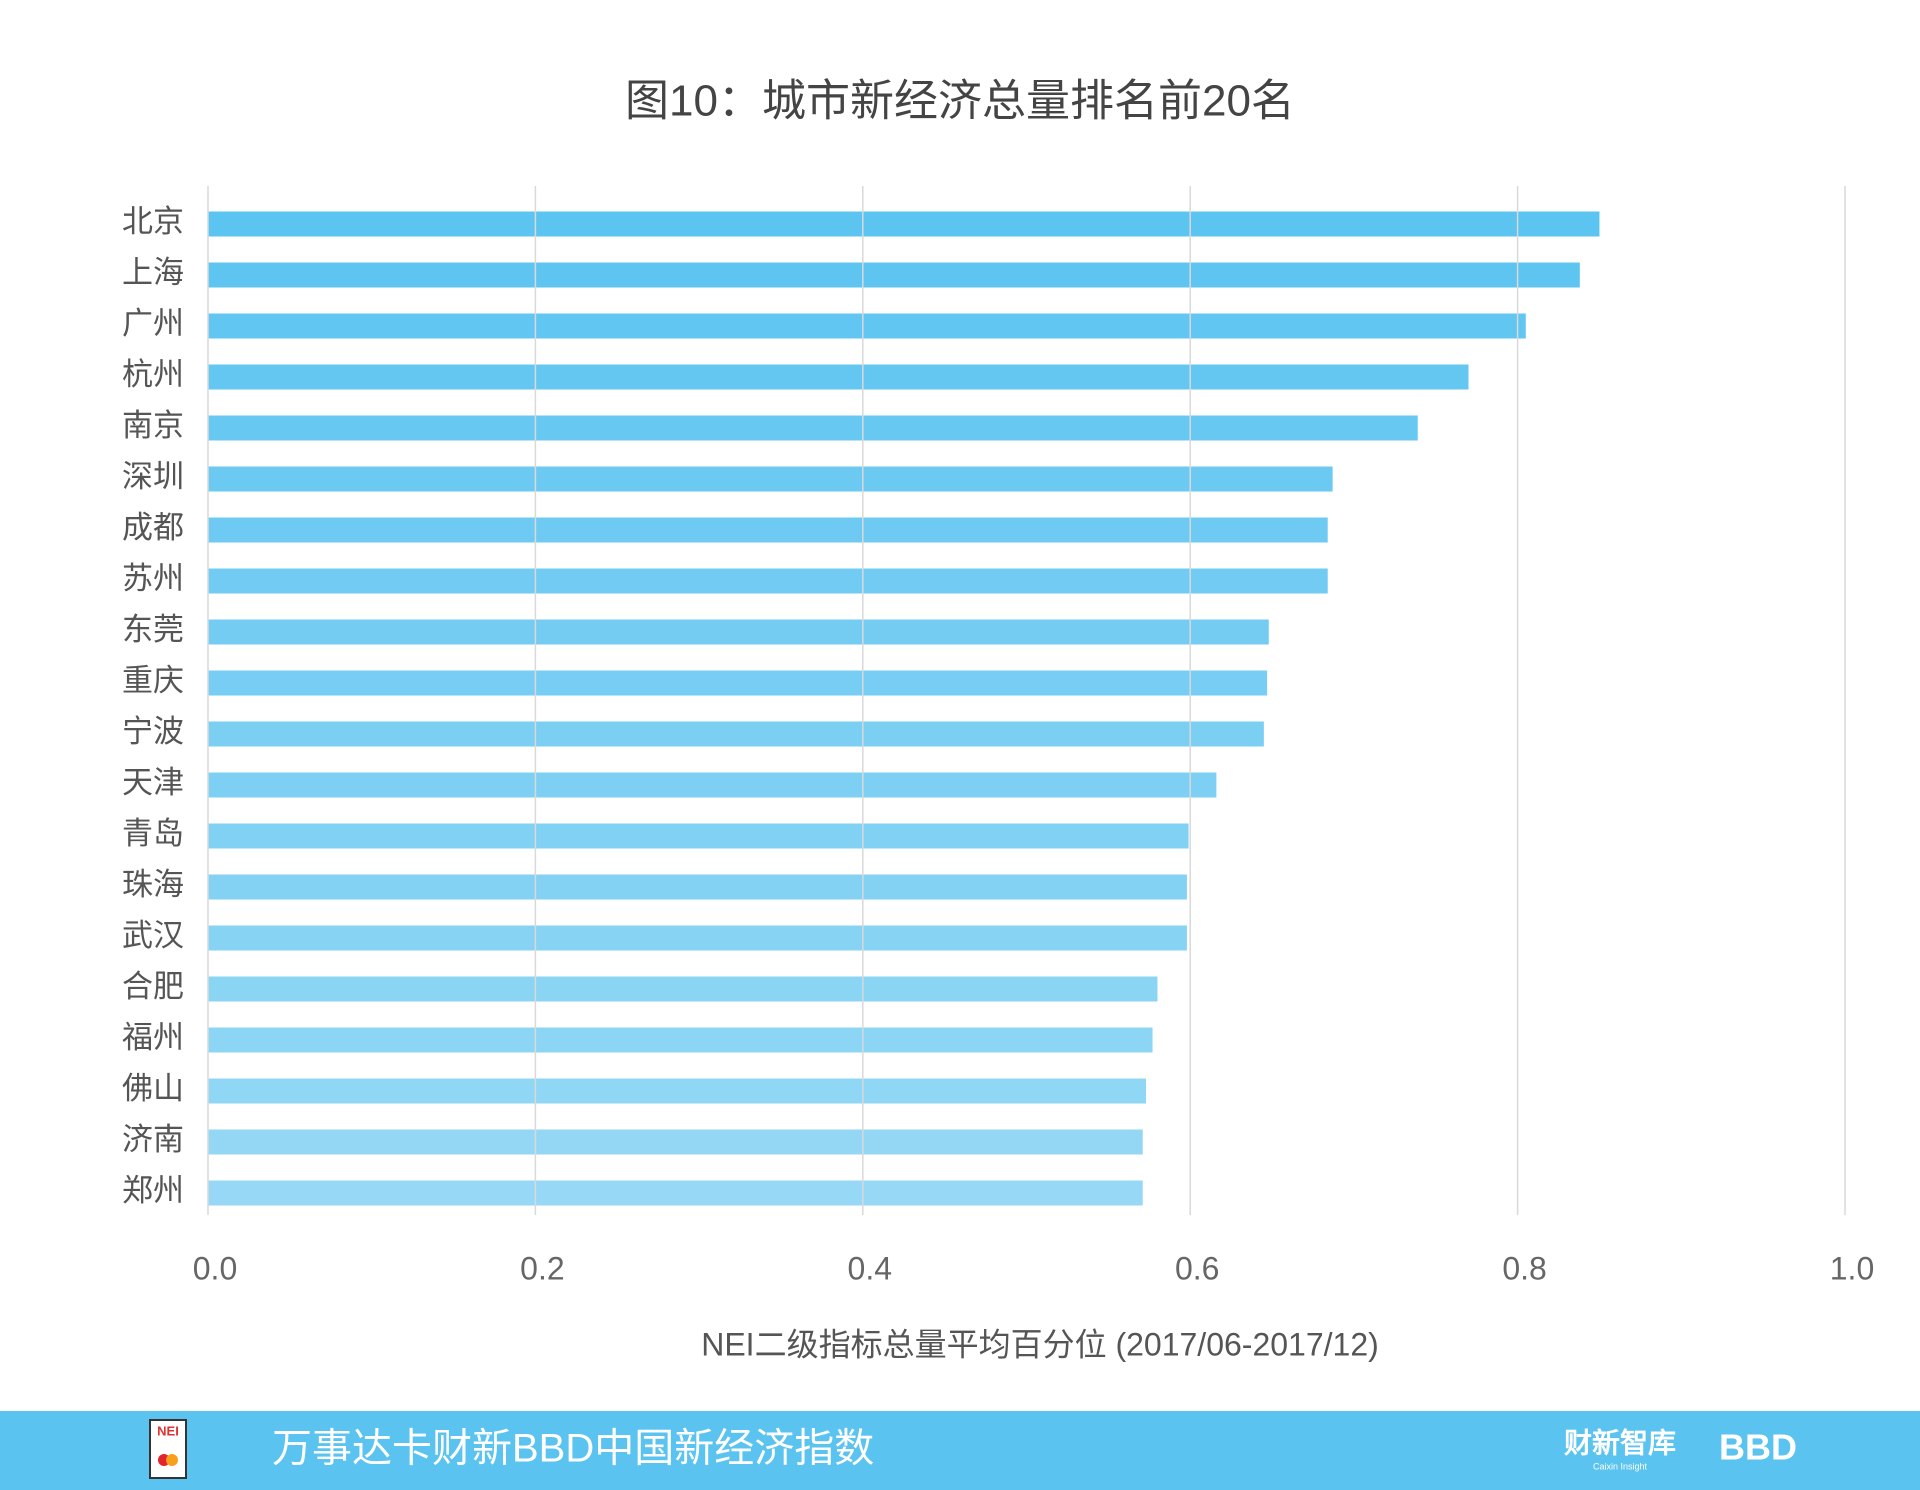  I want to click on y-tick-label: 济南, so click(153, 1139).